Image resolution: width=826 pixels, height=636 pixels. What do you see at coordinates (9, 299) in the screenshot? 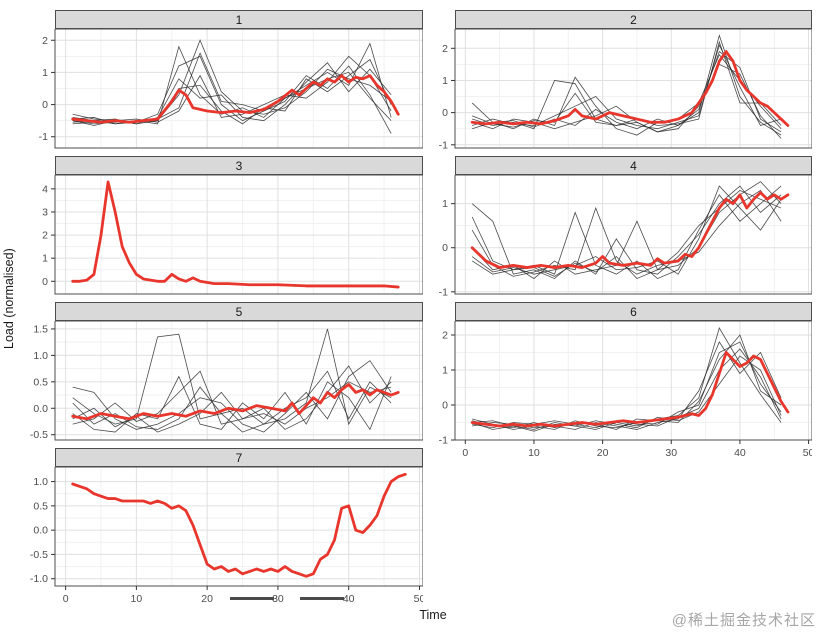
I see `y-axis-title: Load (normalised)` at bounding box center [9, 299].